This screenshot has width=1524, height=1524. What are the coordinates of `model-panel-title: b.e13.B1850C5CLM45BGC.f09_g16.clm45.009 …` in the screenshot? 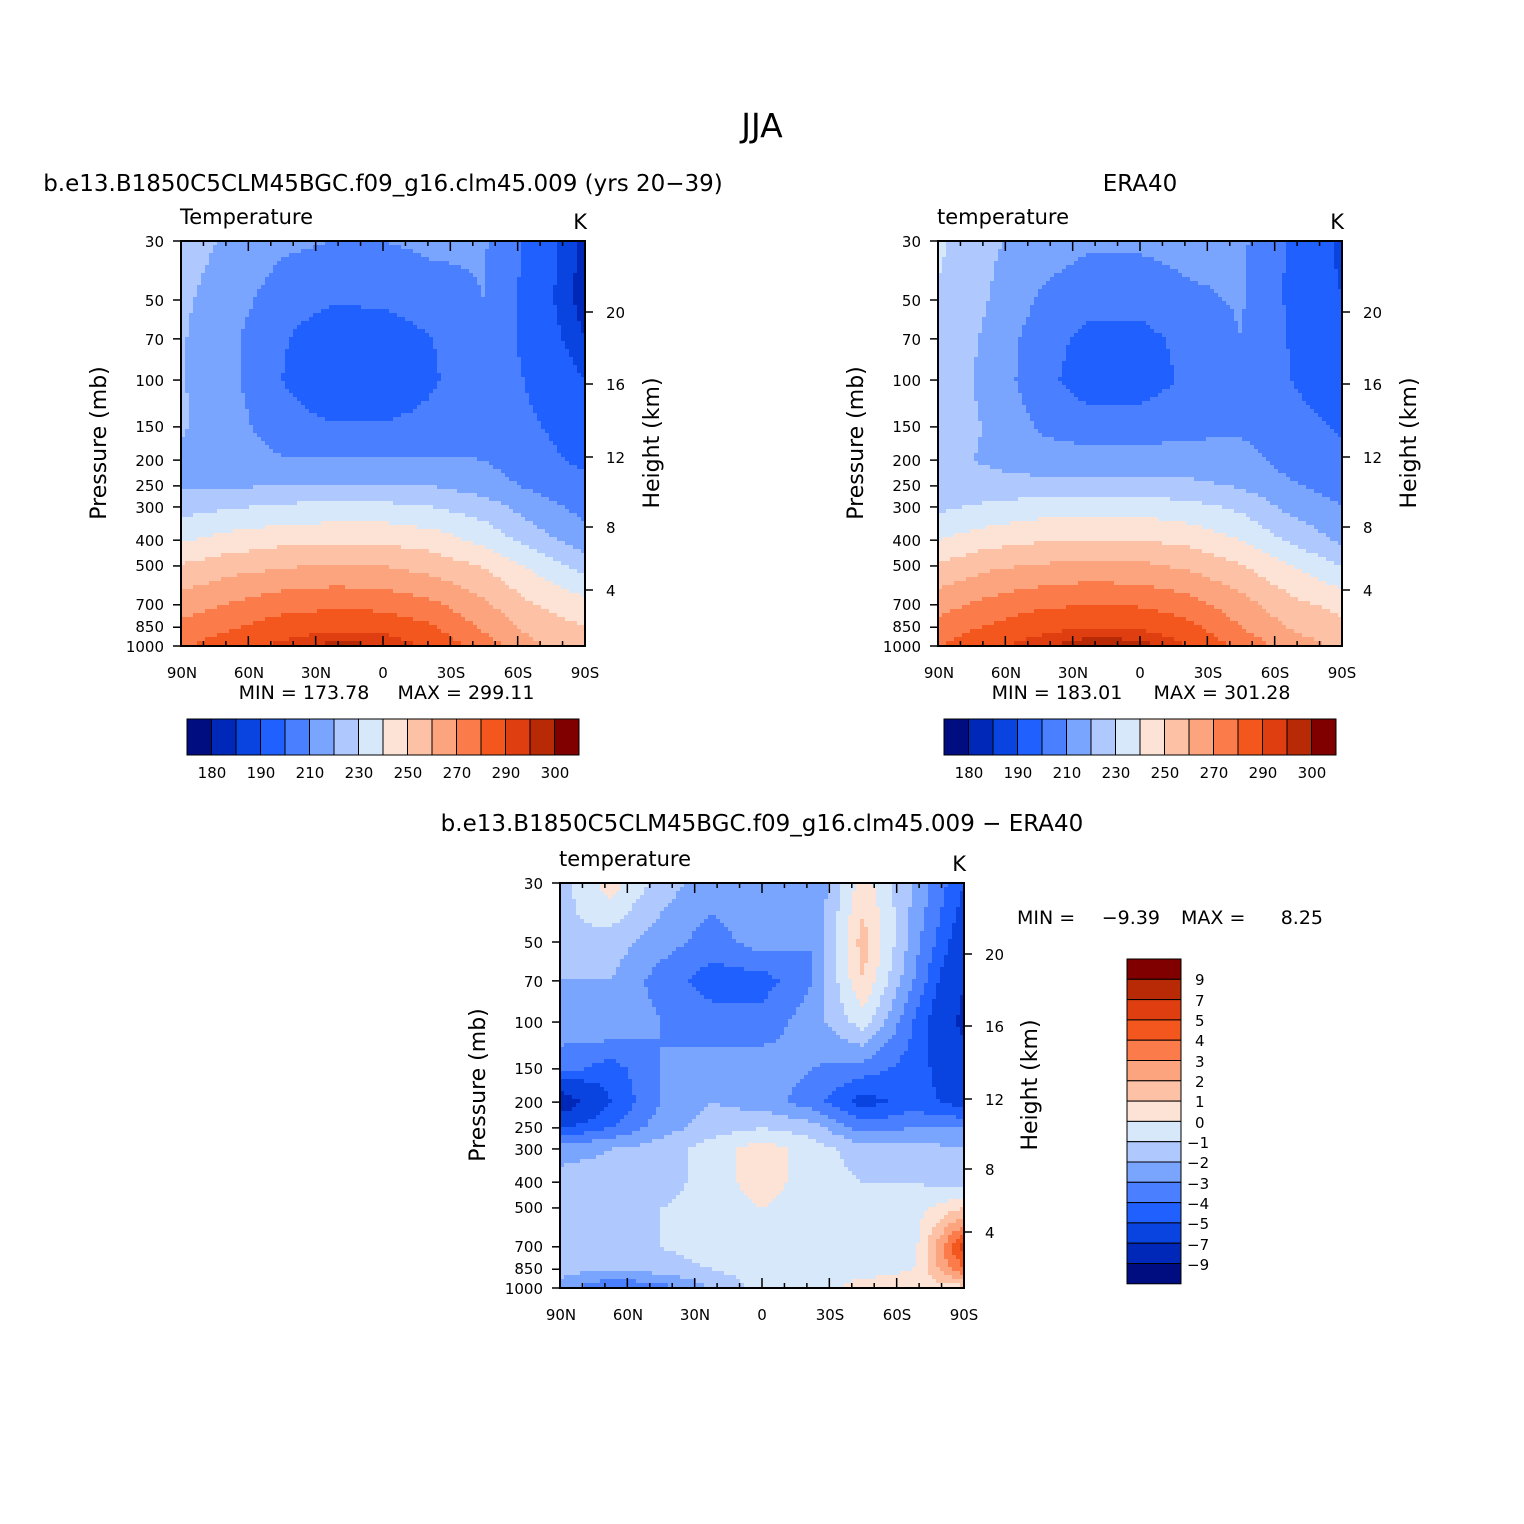 It's located at (383, 184).